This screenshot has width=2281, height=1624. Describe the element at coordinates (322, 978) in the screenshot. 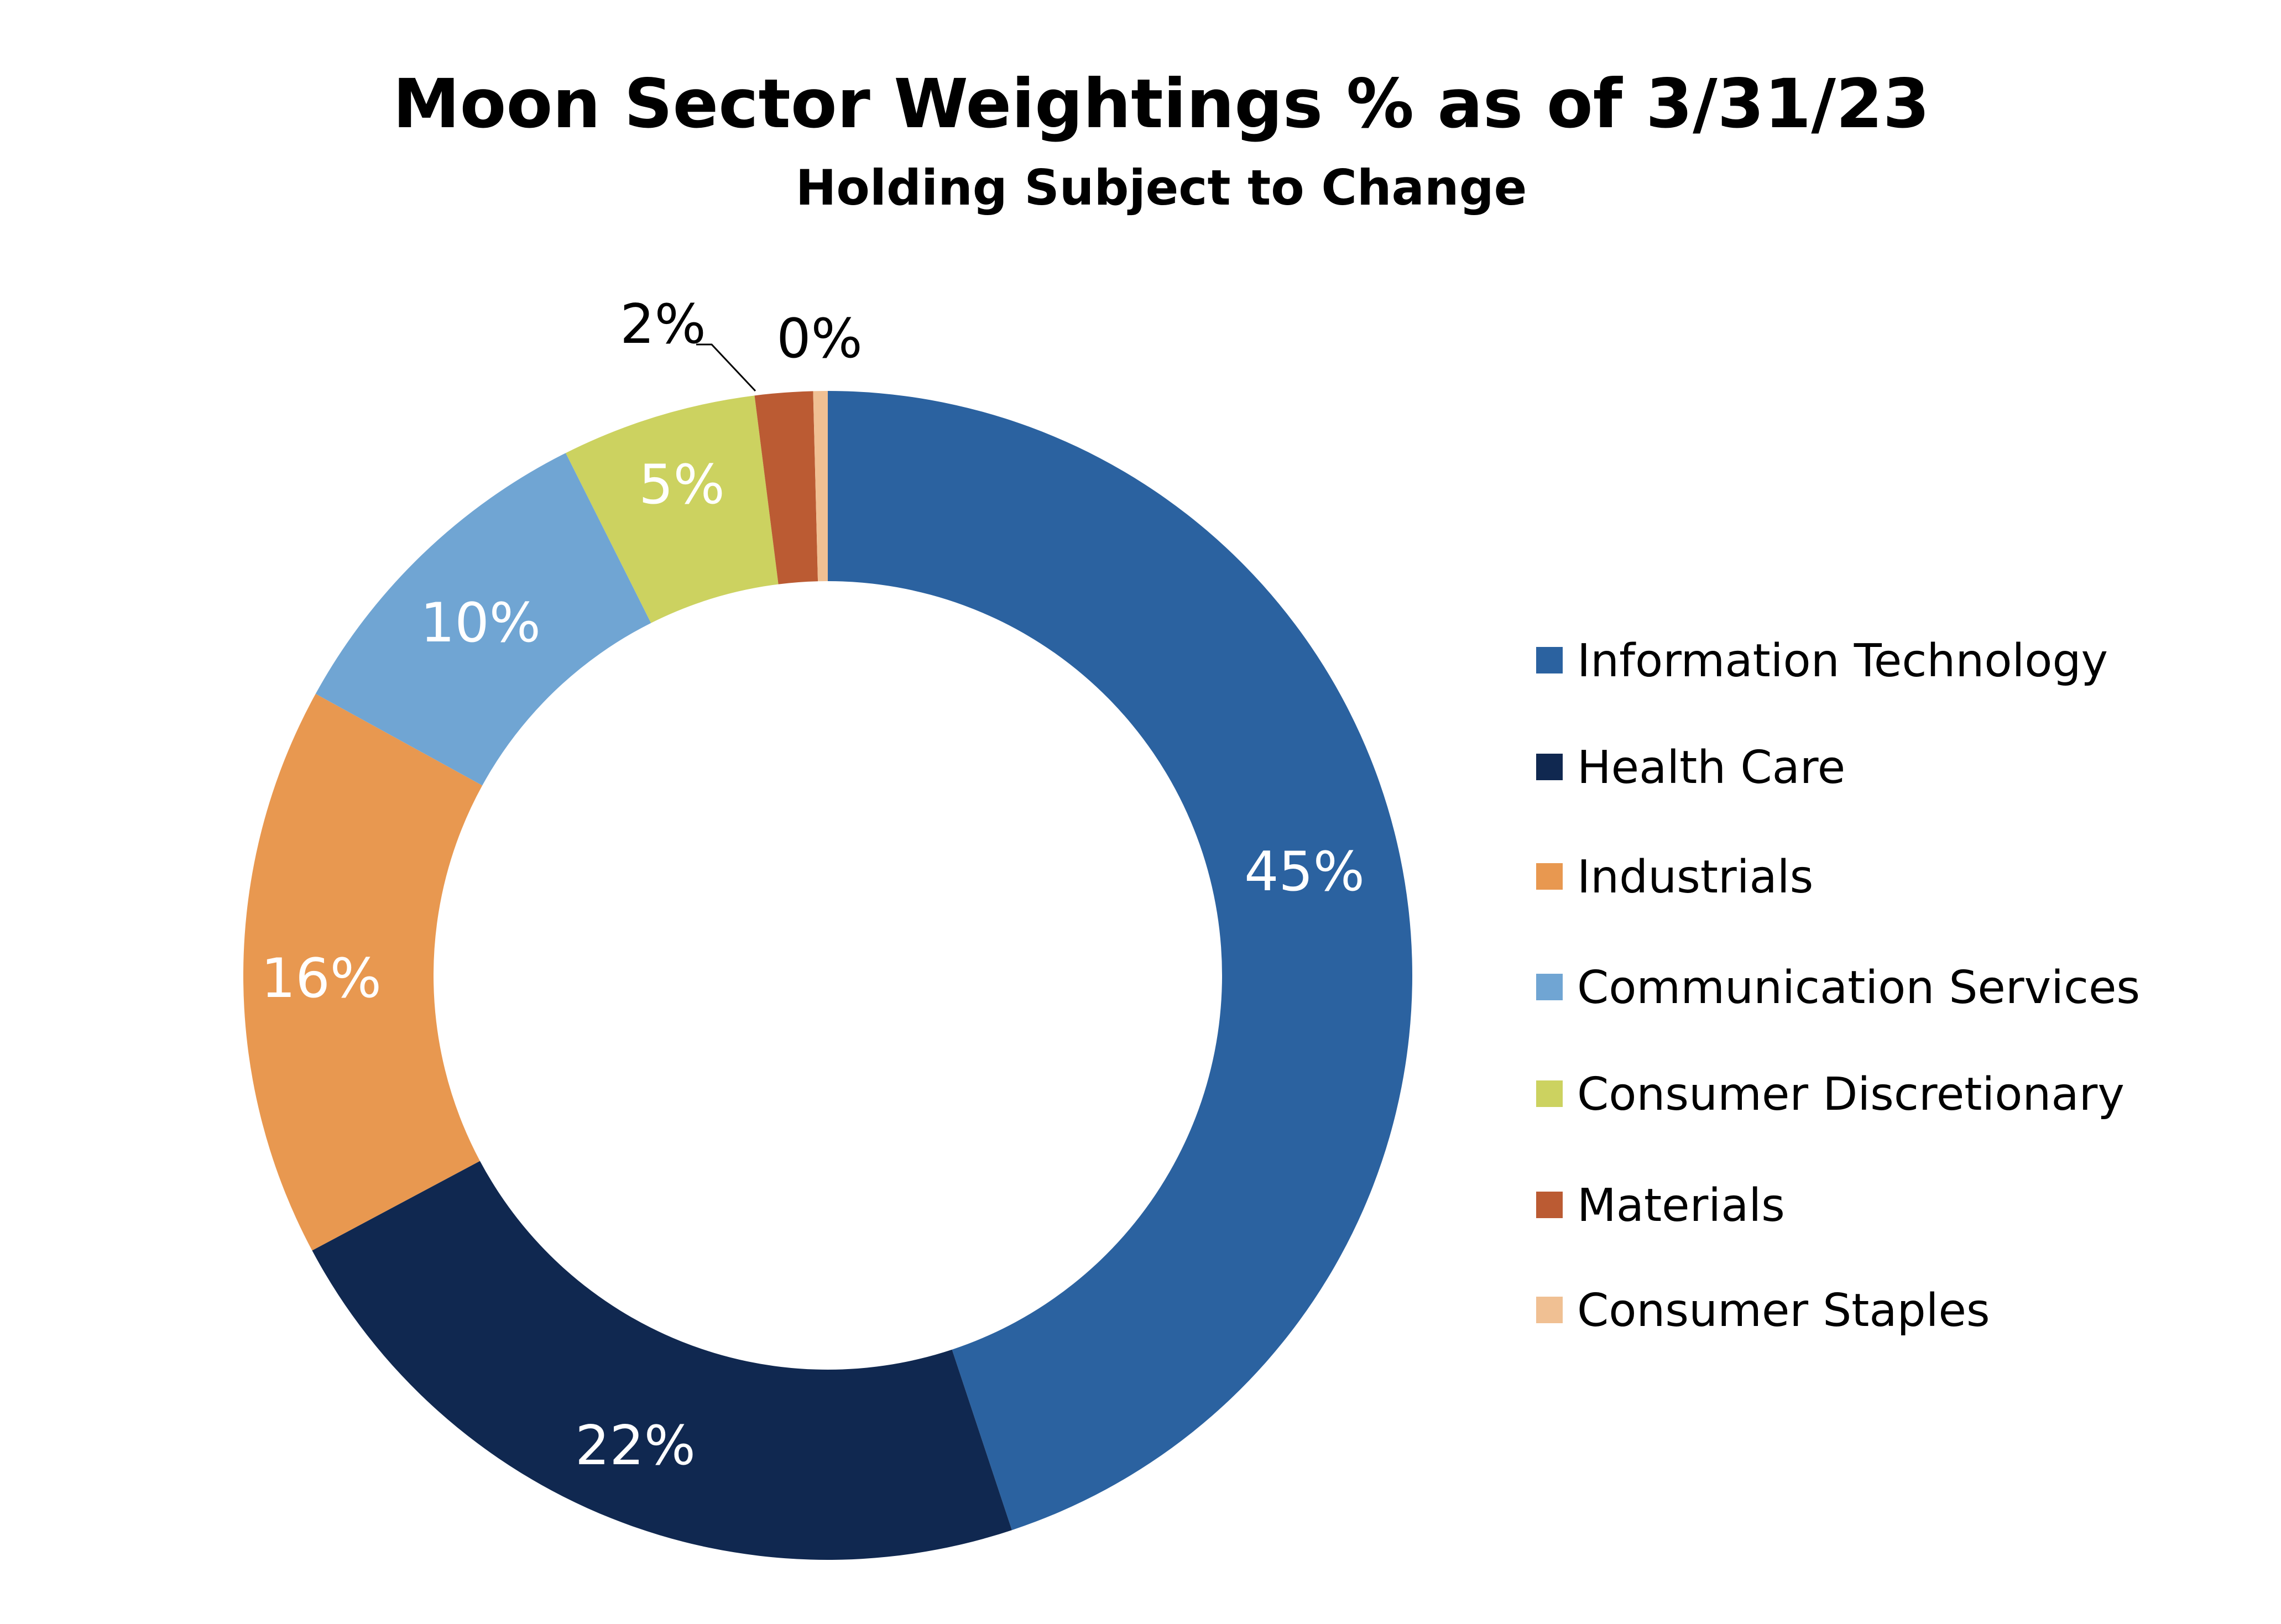

I see `data-label: 16%` at that location.